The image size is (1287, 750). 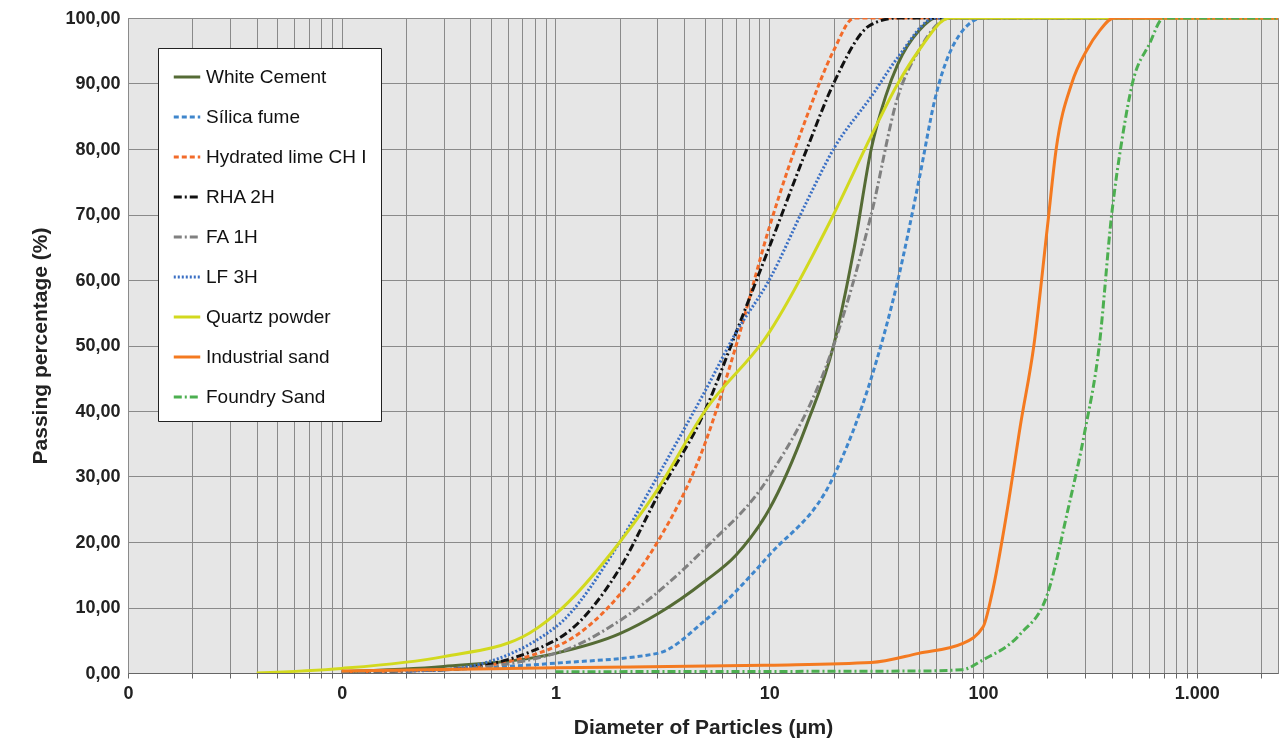 What do you see at coordinates (98, 279) in the screenshot?
I see `y-tick-label: 60,00` at bounding box center [98, 279].